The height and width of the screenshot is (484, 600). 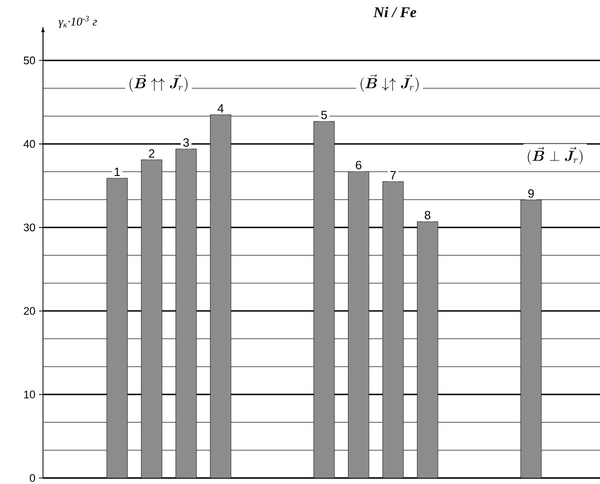 I want to click on x-tick-label: 3, so click(x=186, y=142).